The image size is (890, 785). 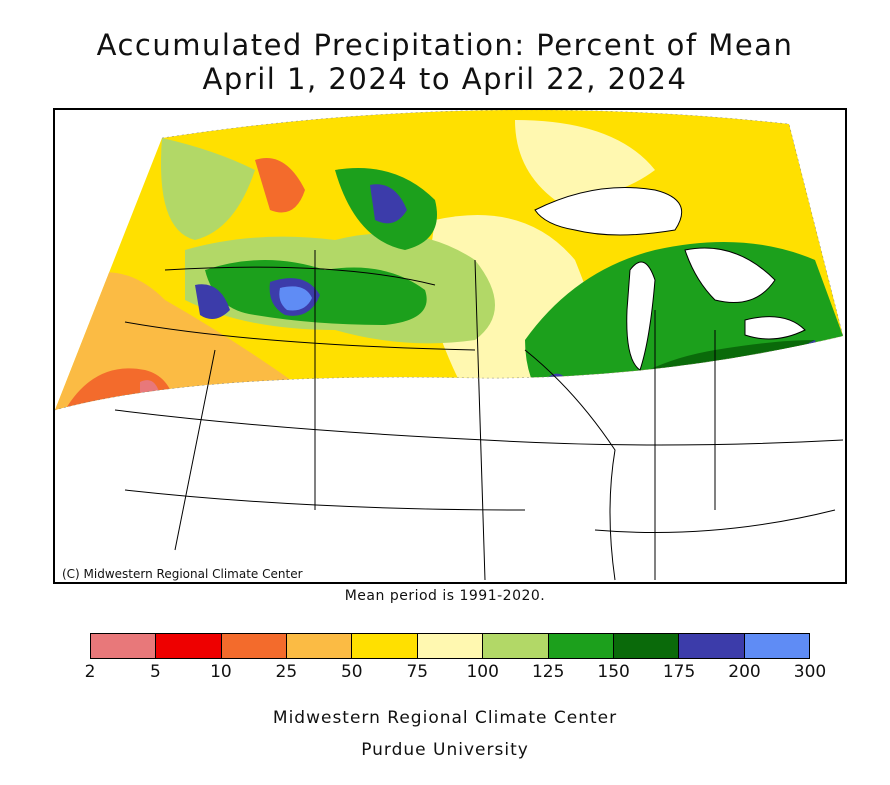 What do you see at coordinates (608, 211) in the screenshot?
I see `lake-superior` at bounding box center [608, 211].